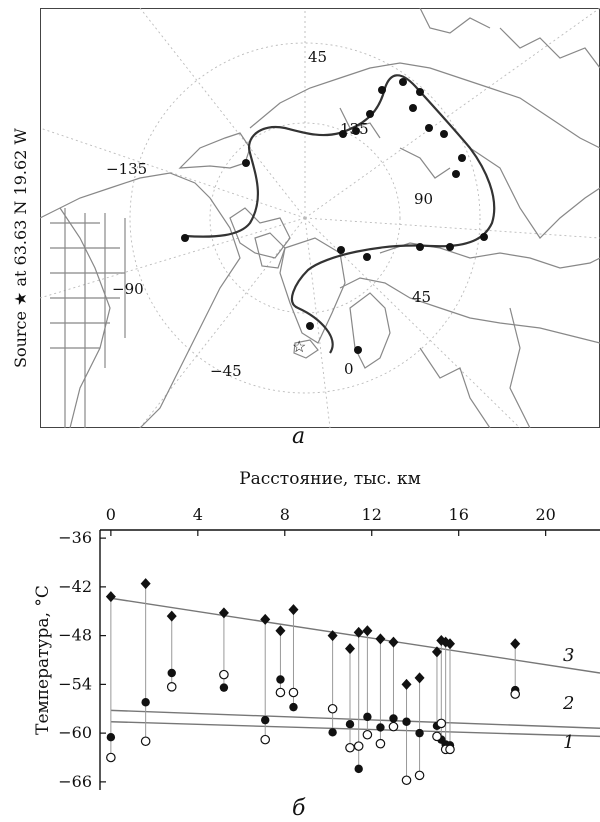 This screenshot has width=600, height=822. I want to click on y-tick-label: −48, so click(75, 635).